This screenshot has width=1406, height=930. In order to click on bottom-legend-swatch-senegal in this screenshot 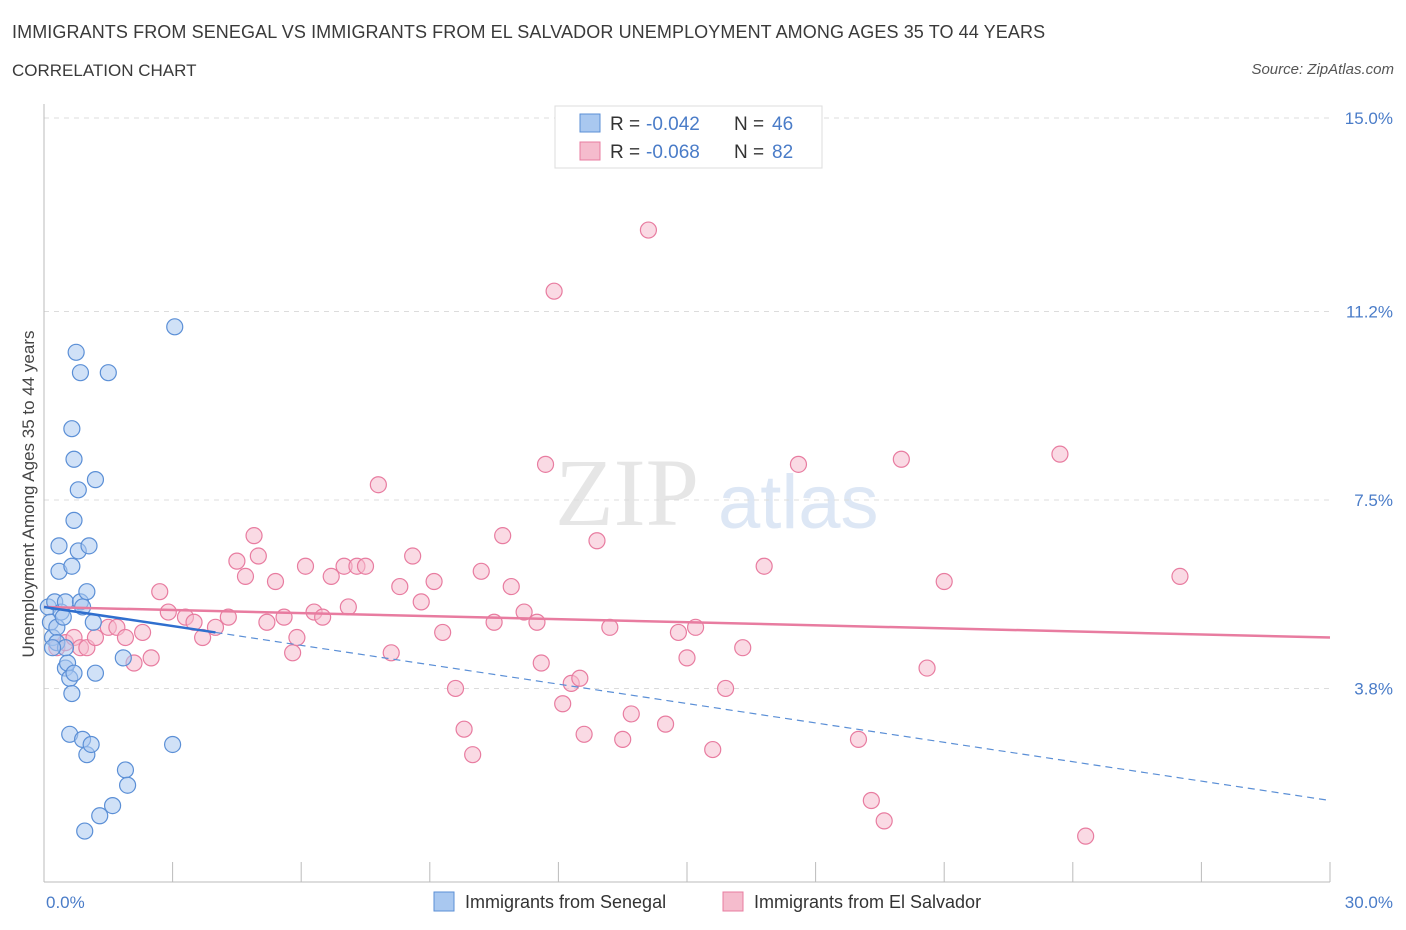, I will do `click(444, 901)`.